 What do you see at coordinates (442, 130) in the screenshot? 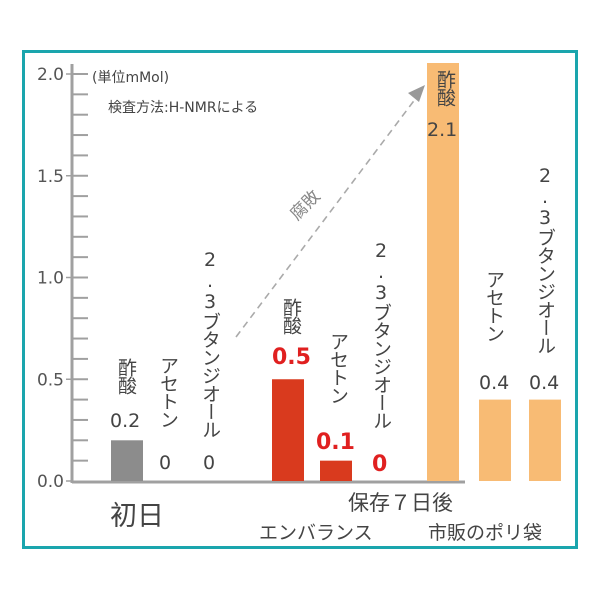
I see `value-label-commercial-acetic: 2.1` at bounding box center [442, 130].